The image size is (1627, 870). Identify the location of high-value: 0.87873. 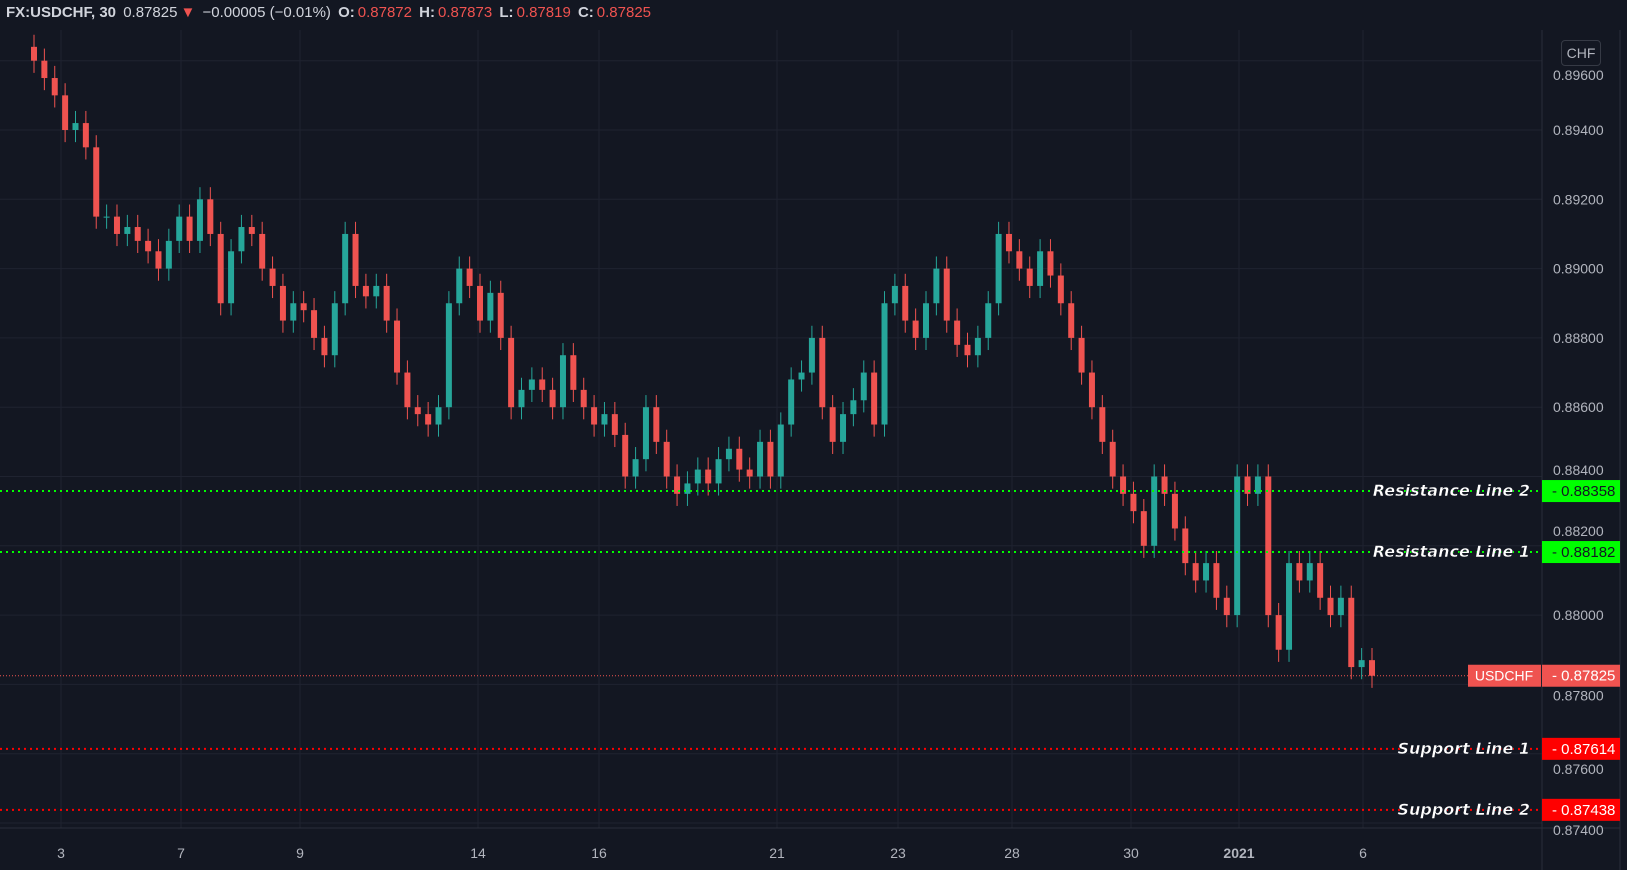
(465, 12).